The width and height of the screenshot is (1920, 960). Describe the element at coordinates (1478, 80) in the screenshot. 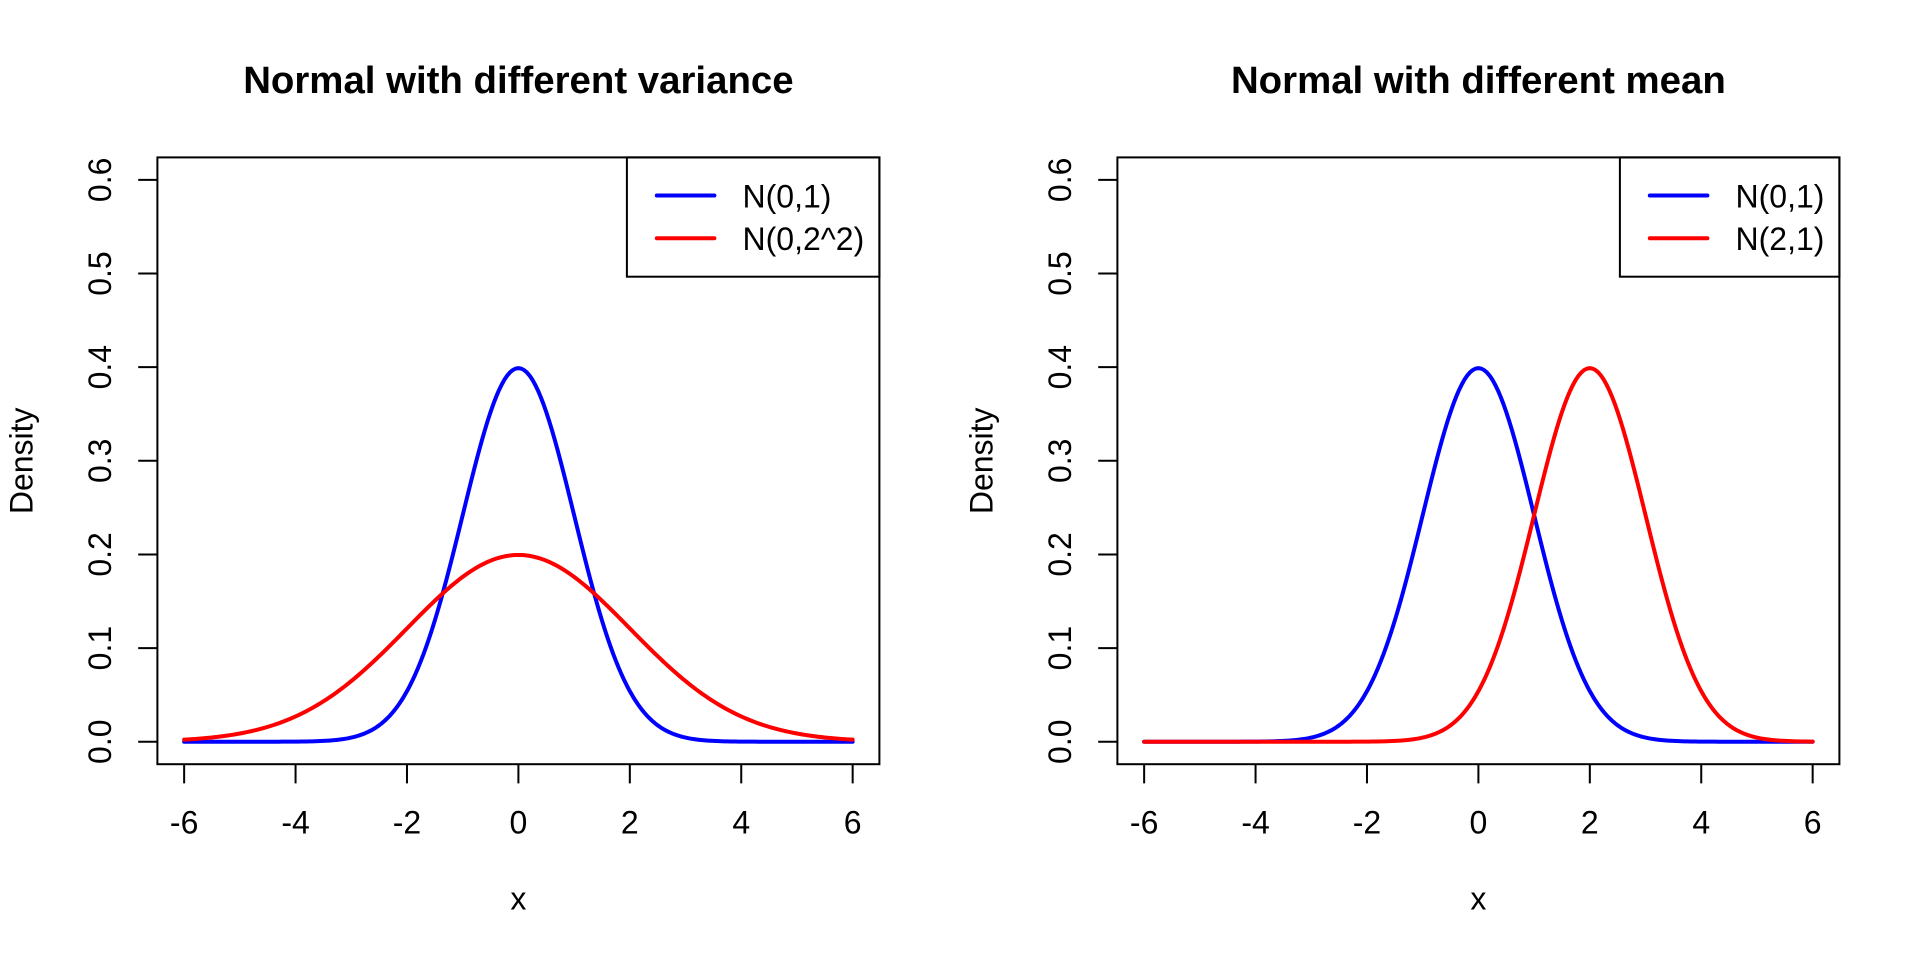

I see `svg-text: Normal with different mean` at that location.